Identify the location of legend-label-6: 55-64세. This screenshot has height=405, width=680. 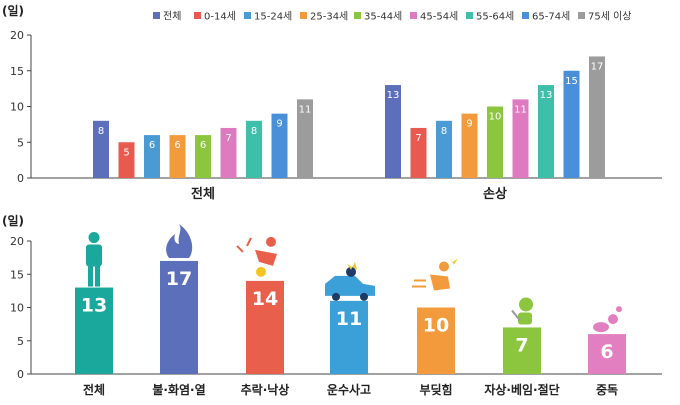
(495, 17).